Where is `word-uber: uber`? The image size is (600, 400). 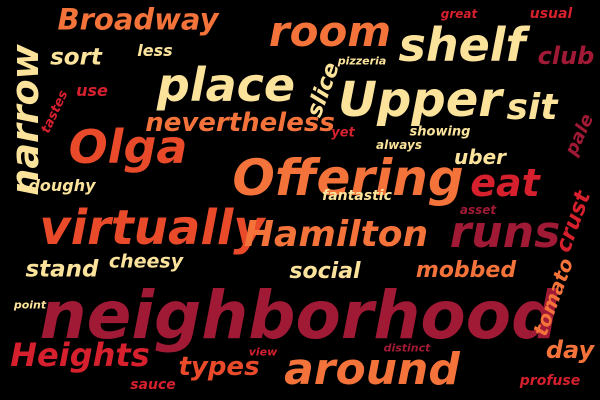 word-uber: uber is located at coordinates (480, 157).